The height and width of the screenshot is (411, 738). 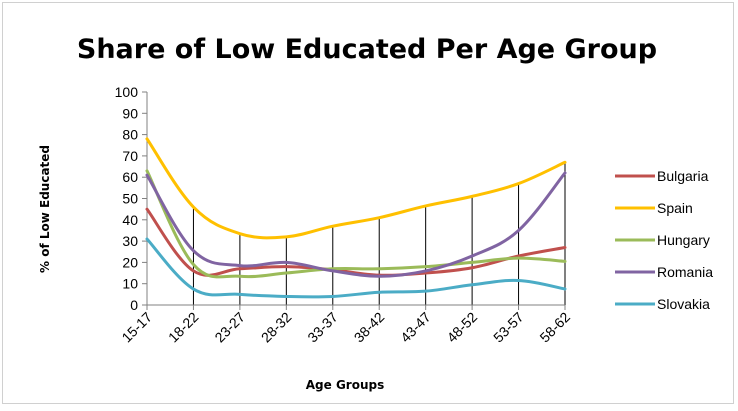 I want to click on x-tick-label: 28-32, so click(x=276, y=327).